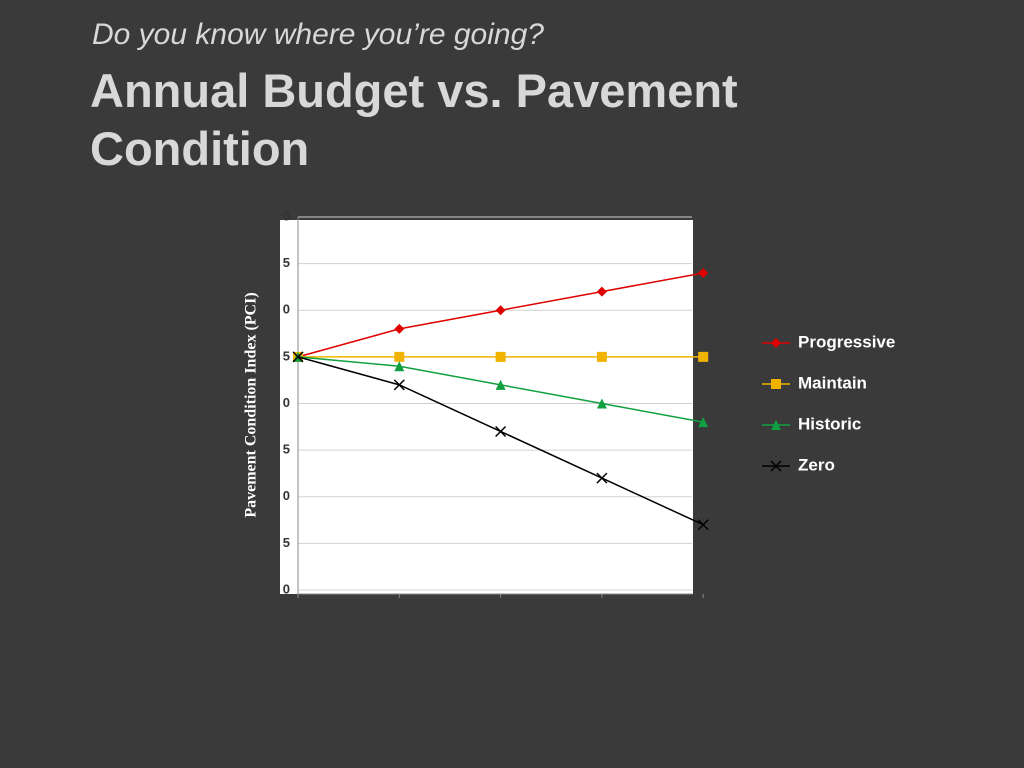 The image size is (1024, 768). I want to click on legend-label: Progressive, so click(846, 341).